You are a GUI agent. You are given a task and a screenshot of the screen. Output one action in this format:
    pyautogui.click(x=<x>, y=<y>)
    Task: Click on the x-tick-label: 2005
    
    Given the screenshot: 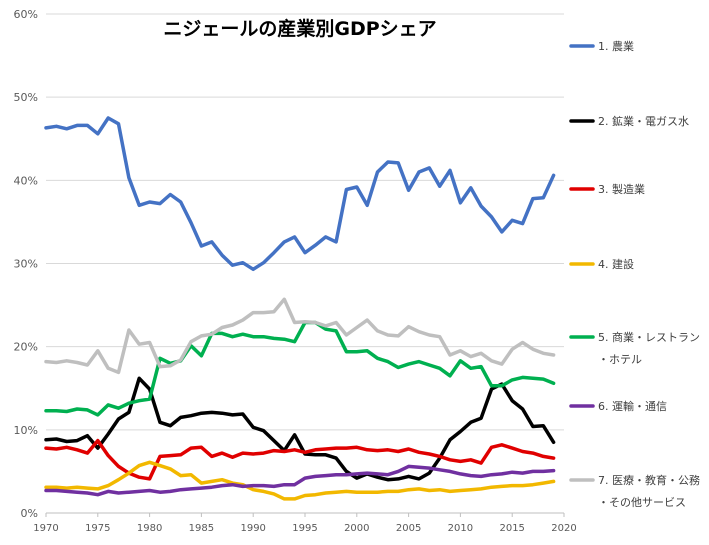 What is the action you would take?
    pyautogui.click(x=408, y=528)
    